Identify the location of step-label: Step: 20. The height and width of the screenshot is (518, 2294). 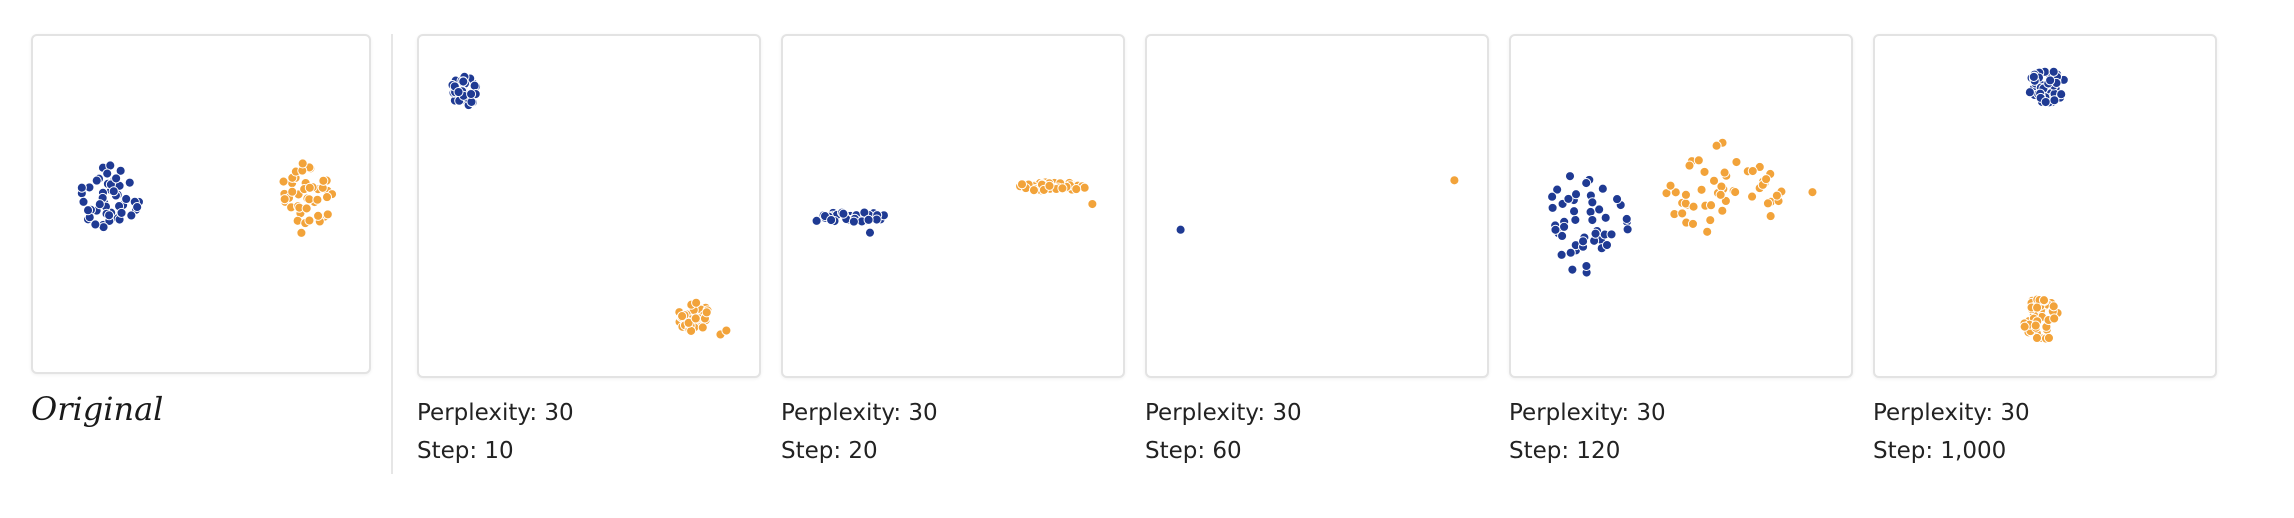
(829, 451).